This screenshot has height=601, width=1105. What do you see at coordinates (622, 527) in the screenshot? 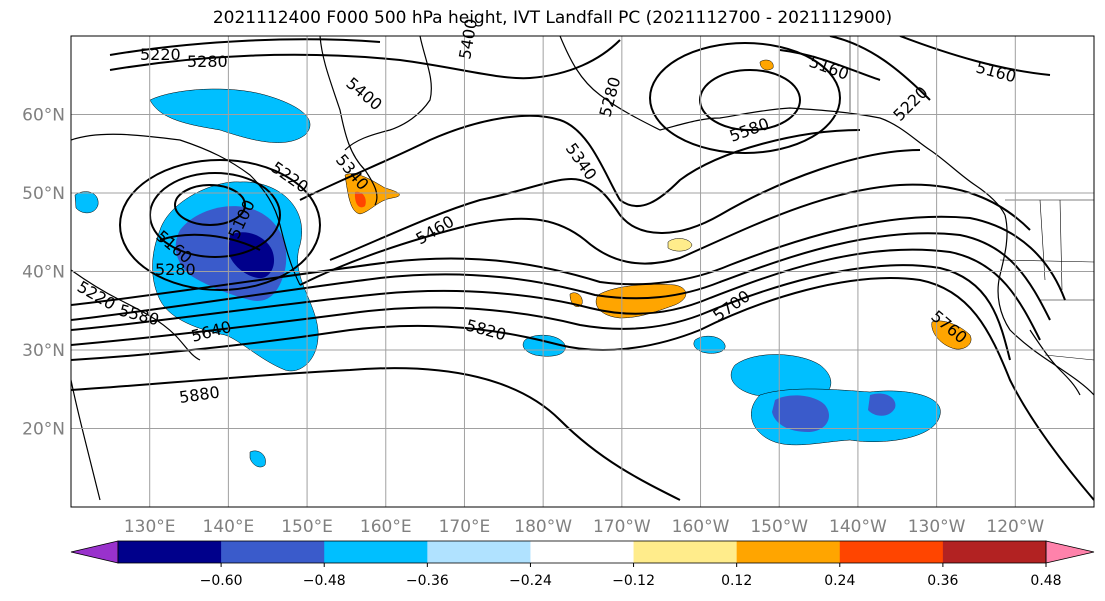
I see `longitude-label: 170°W` at bounding box center [622, 527].